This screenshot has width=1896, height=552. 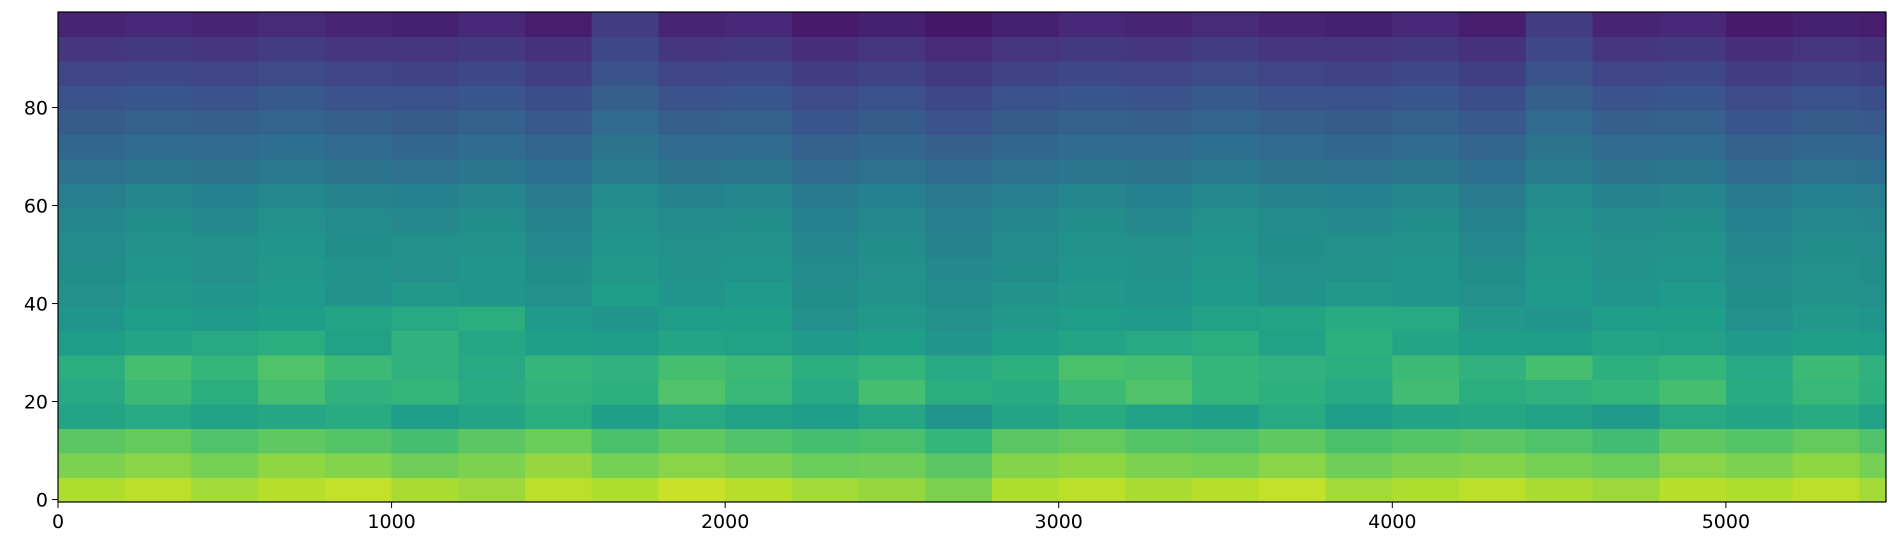 What do you see at coordinates (36, 403) in the screenshot?
I see `y-tick-label: 20` at bounding box center [36, 403].